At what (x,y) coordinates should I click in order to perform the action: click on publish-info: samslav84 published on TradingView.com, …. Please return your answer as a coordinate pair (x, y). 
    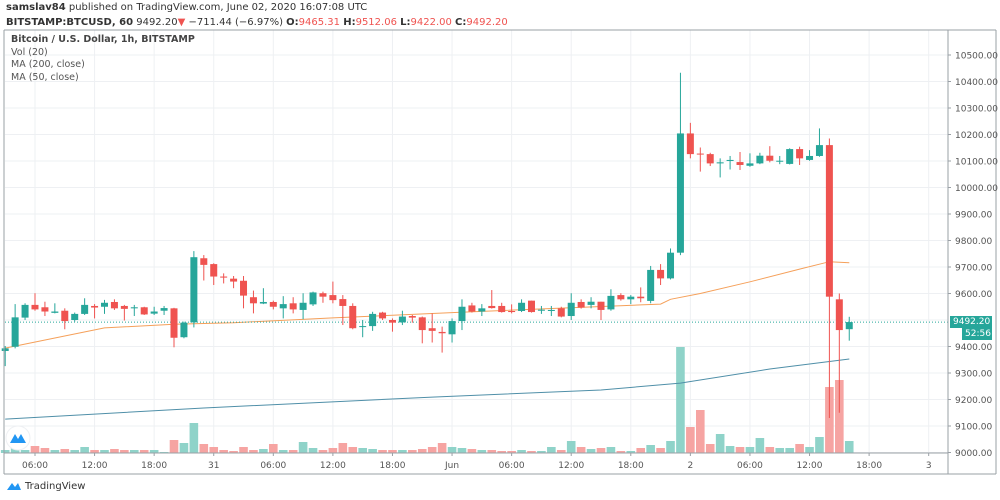
    Looking at the image, I should click on (186, 7).